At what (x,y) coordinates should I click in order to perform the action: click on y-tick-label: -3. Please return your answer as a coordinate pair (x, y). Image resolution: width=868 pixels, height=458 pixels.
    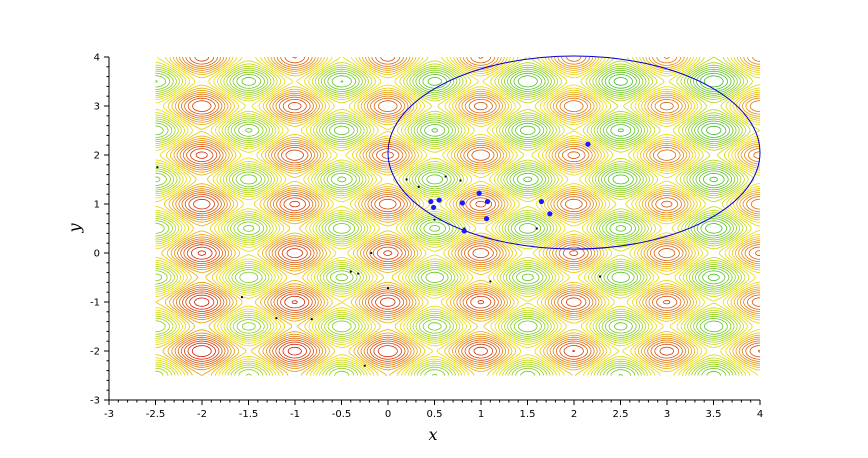
    Looking at the image, I should click on (95, 401).